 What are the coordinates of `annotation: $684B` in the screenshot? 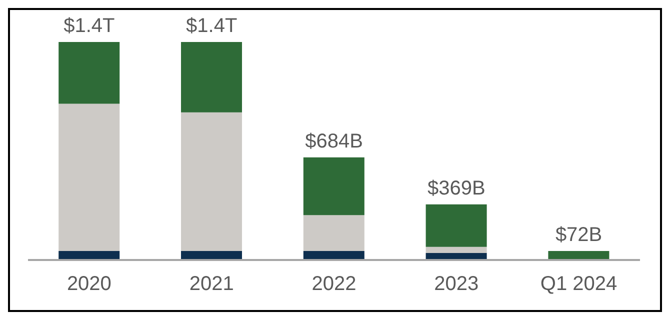 It's located at (334, 141).